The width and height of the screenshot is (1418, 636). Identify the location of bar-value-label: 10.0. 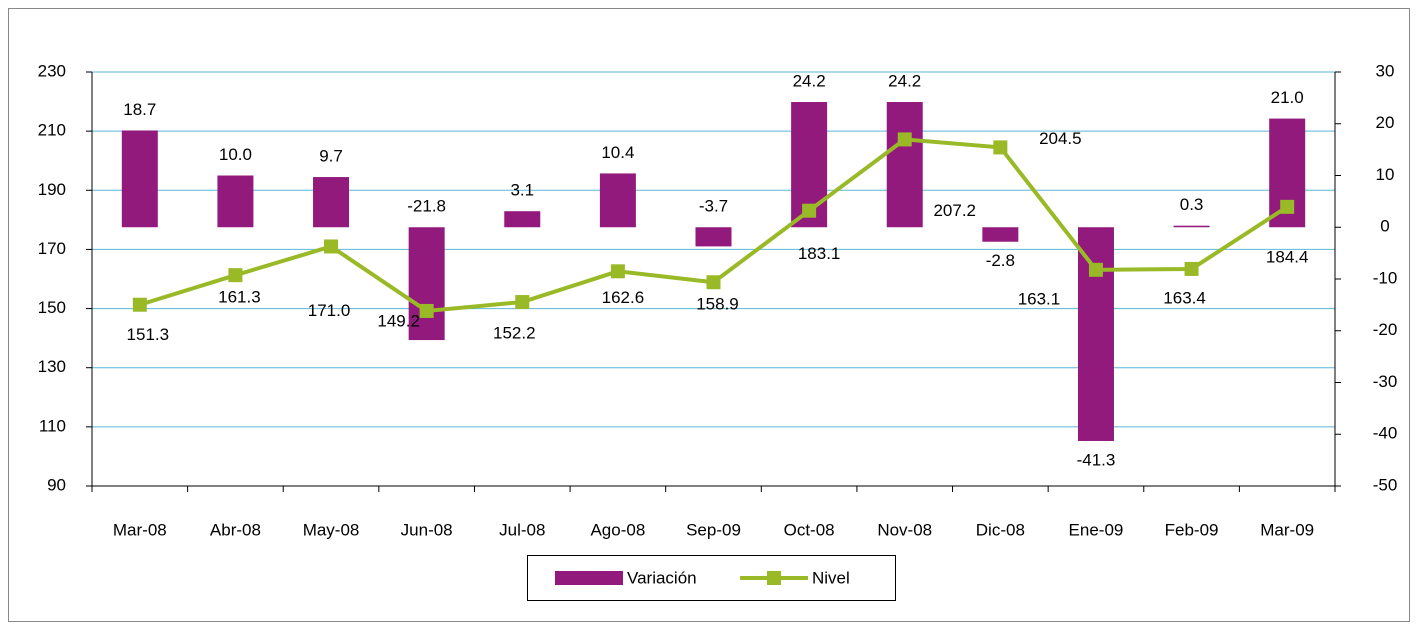
(235, 154).